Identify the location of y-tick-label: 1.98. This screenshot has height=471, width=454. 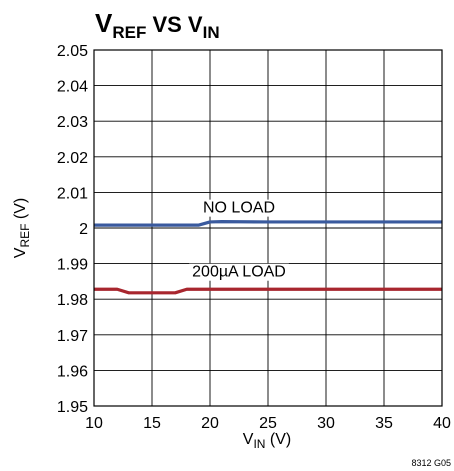
(72, 300).